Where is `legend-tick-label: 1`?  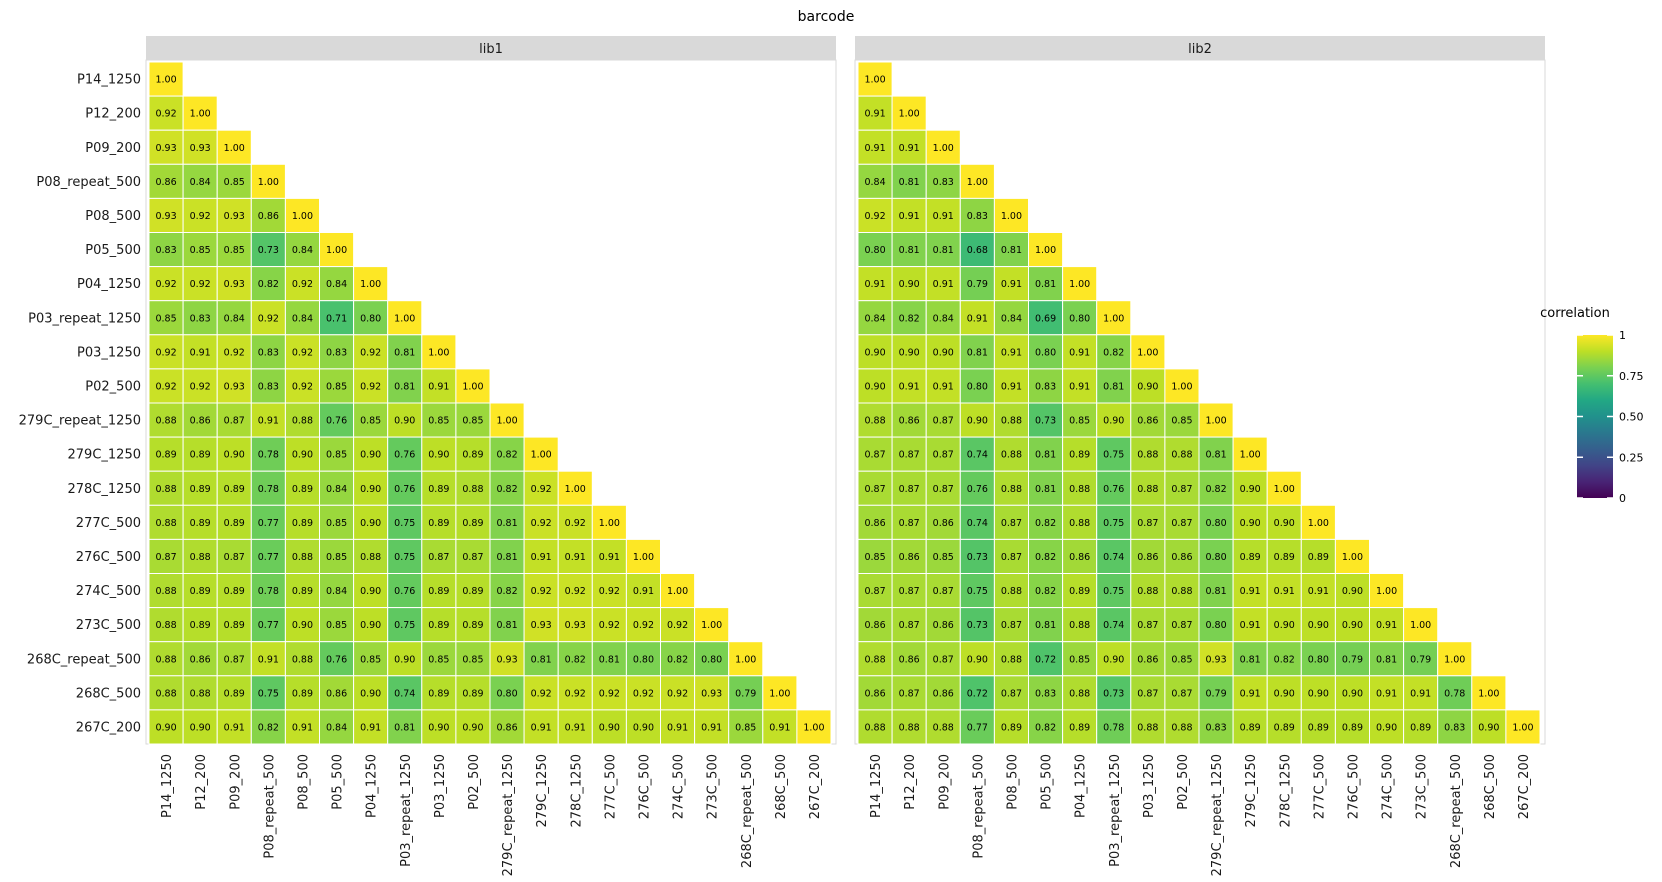
legend-tick-label: 1 is located at coordinates (1622, 335).